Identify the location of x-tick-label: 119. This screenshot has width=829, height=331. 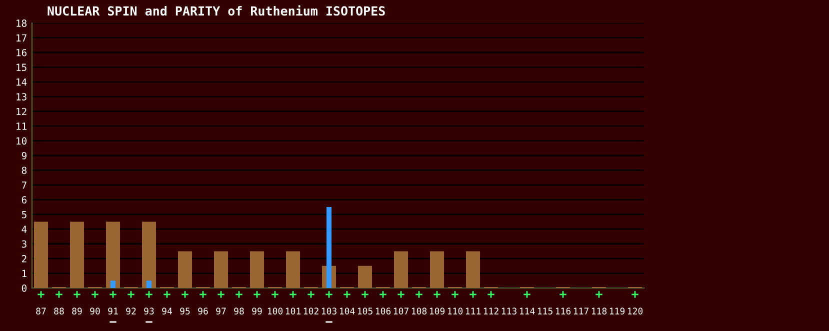
(617, 311).